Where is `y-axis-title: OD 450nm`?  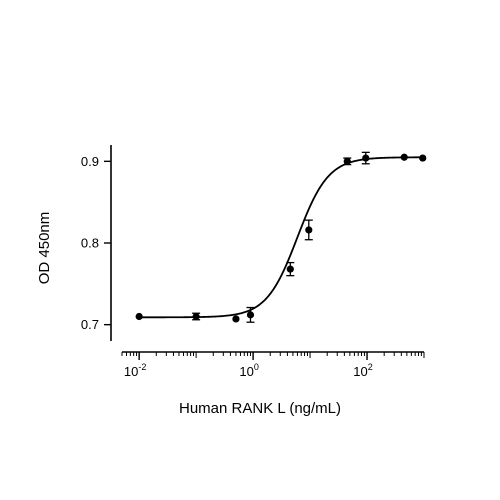 y-axis-title: OD 450nm is located at coordinates (44, 248).